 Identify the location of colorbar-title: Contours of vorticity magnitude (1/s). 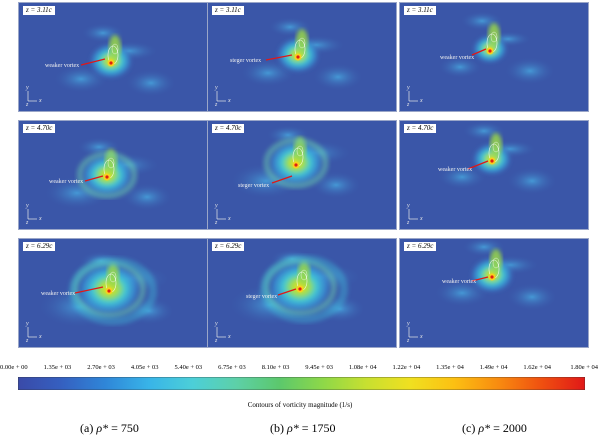
(300, 405).